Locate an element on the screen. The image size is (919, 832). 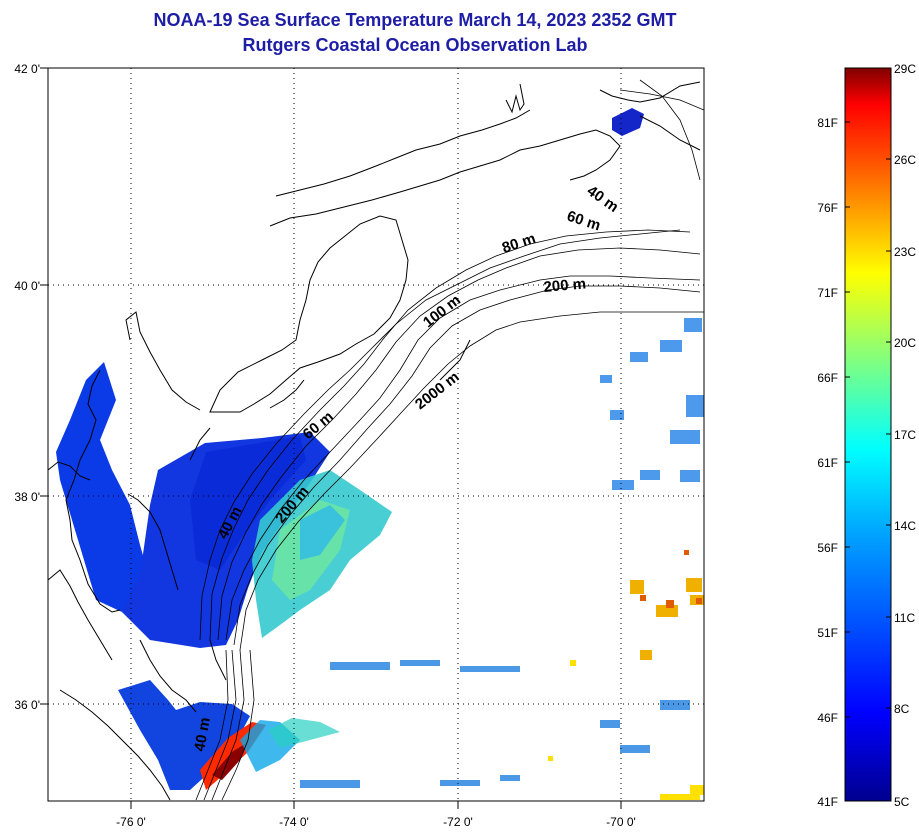
colorbar-c-label: 11C is located at coordinates (904, 618).